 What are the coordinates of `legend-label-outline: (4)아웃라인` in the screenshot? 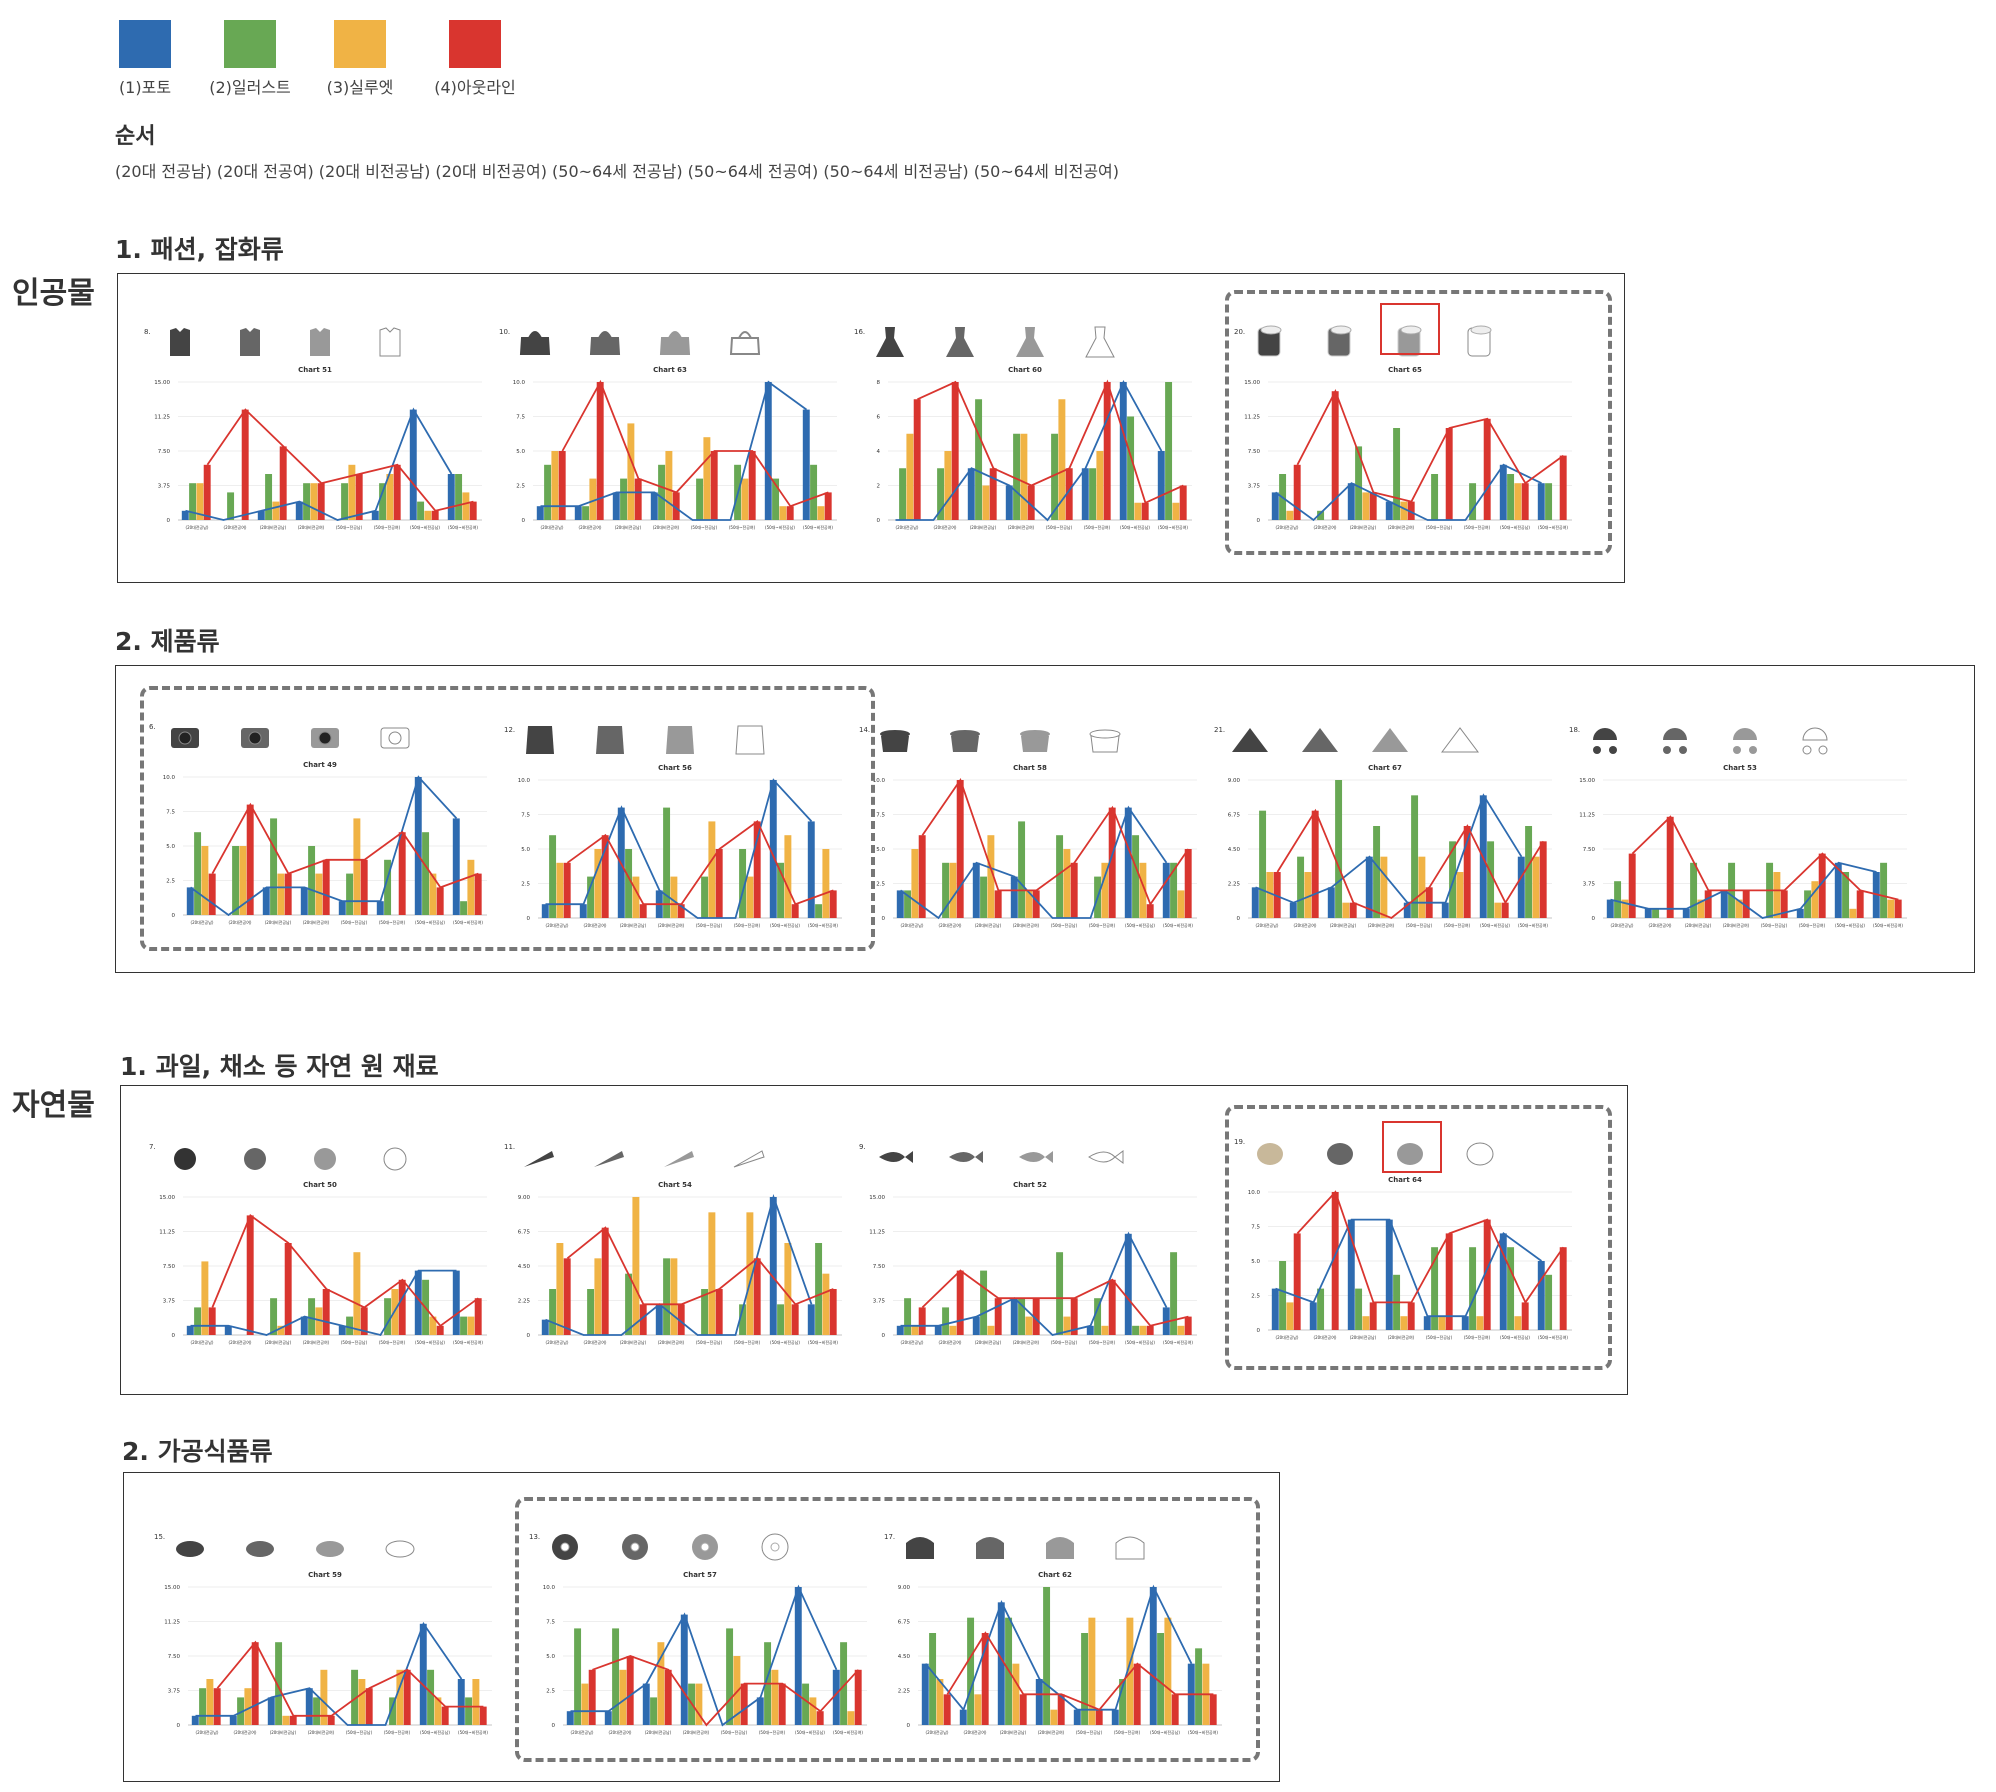 It's located at (475, 87).